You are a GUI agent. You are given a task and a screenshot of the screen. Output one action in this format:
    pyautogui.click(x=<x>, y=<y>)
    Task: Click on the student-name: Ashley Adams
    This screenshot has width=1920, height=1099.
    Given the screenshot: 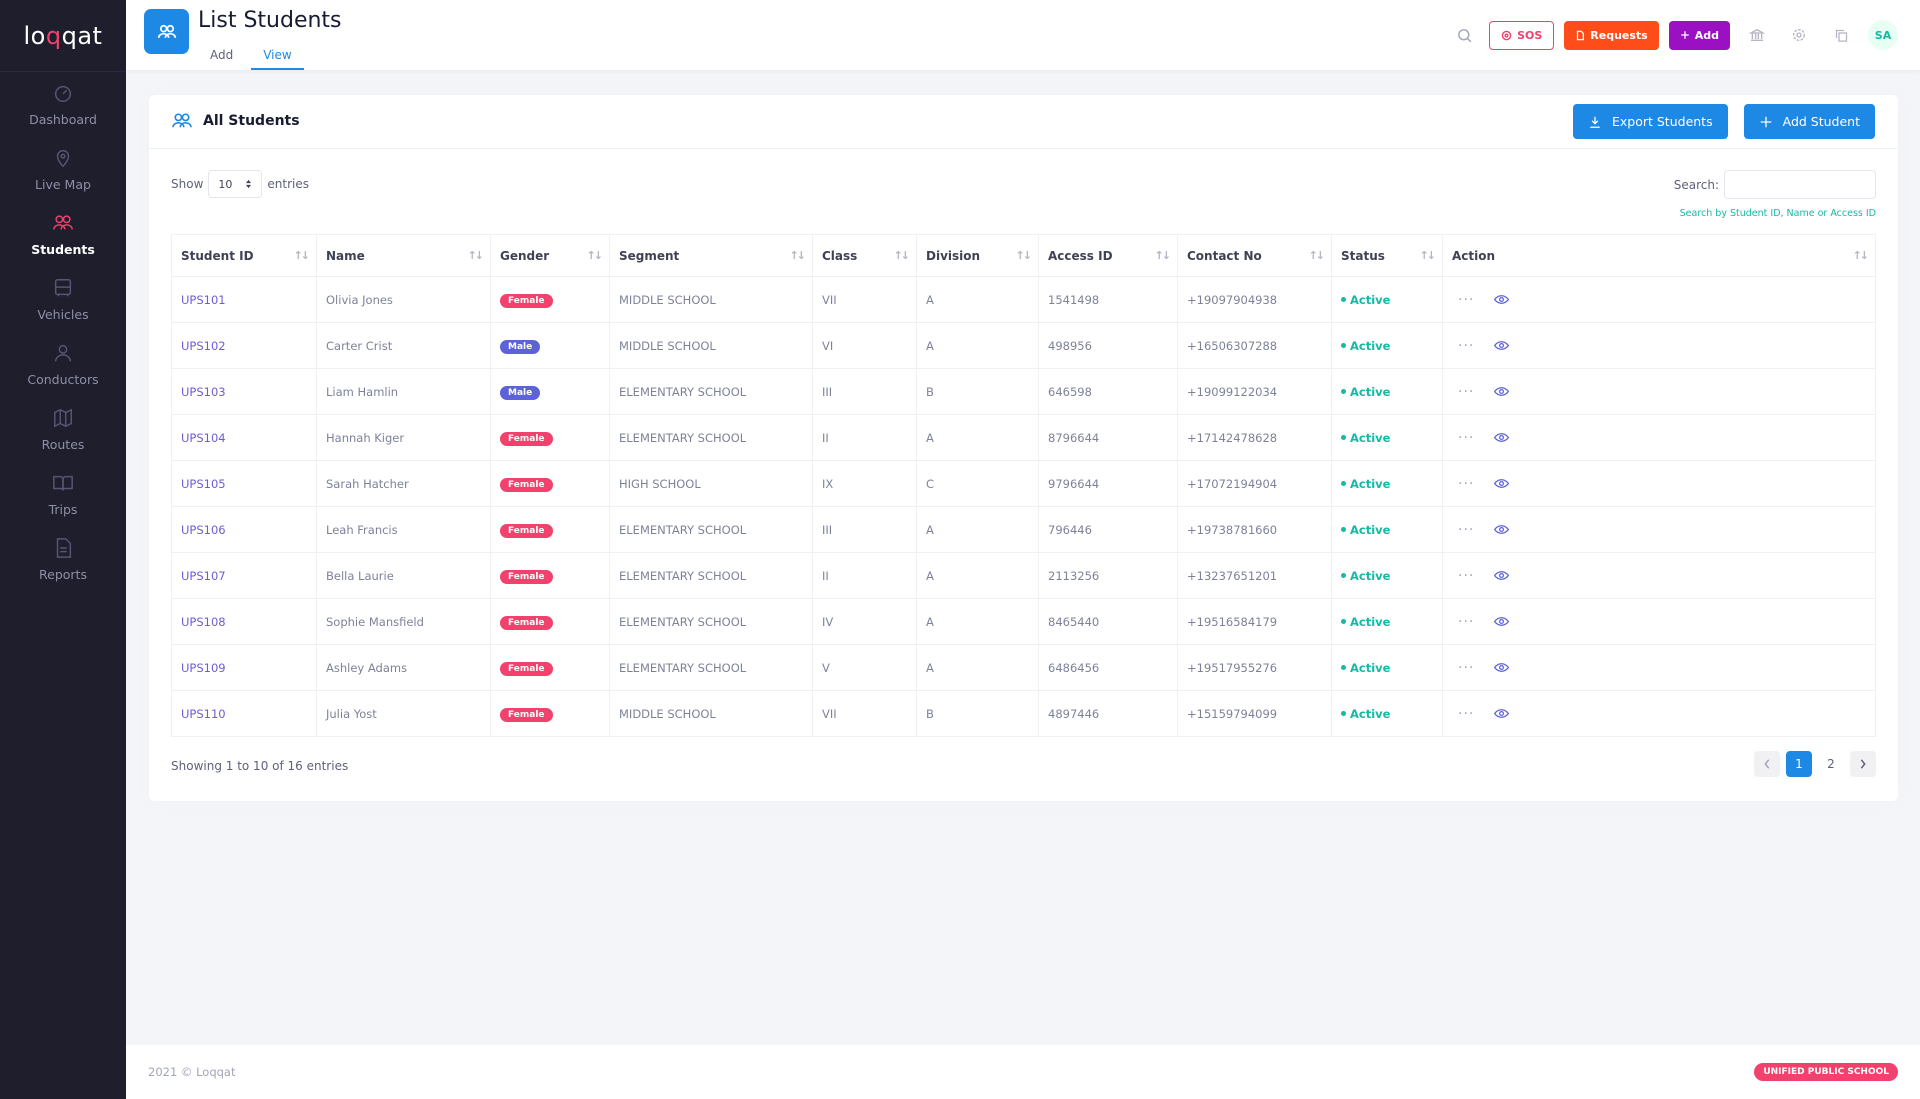 What is the action you would take?
    pyautogui.click(x=403, y=667)
    